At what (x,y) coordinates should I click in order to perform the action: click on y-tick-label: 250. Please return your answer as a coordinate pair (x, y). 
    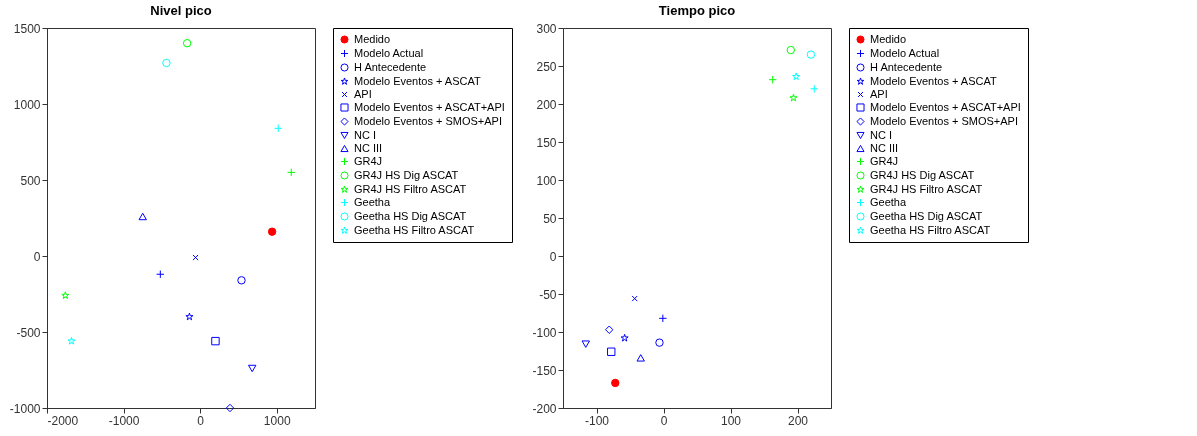
    Looking at the image, I should click on (546, 66).